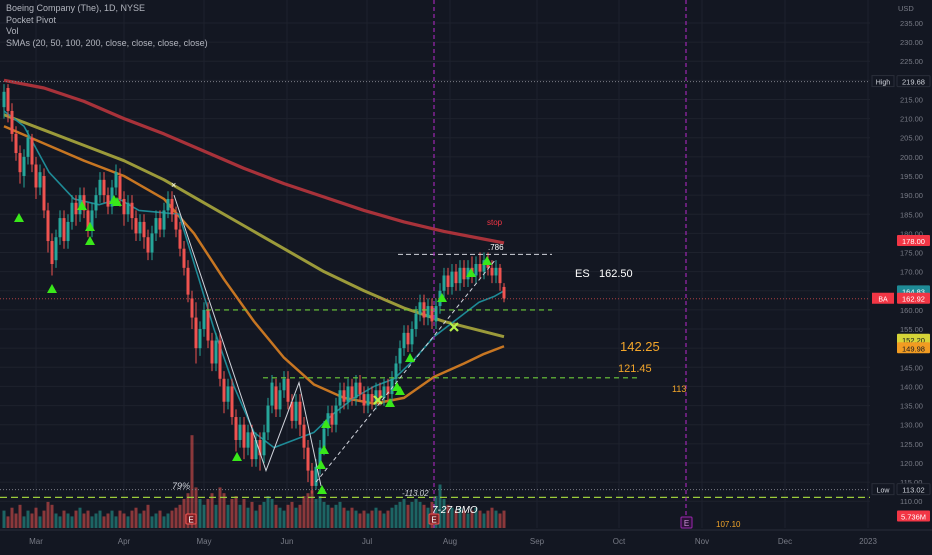 The height and width of the screenshot is (555, 932). What do you see at coordinates (911, 501) in the screenshot?
I see `axis-tick: 110.00` at bounding box center [911, 501].